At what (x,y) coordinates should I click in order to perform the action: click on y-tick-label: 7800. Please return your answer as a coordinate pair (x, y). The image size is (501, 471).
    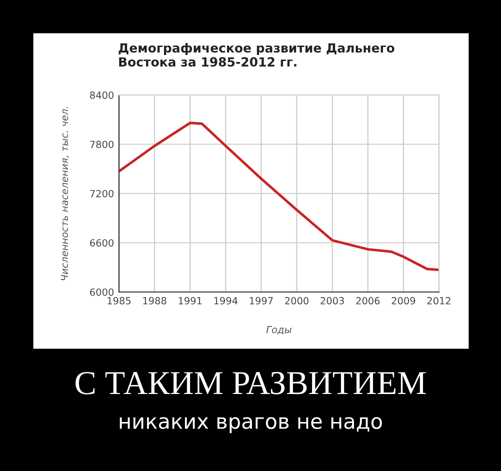
    Looking at the image, I should click on (102, 144).